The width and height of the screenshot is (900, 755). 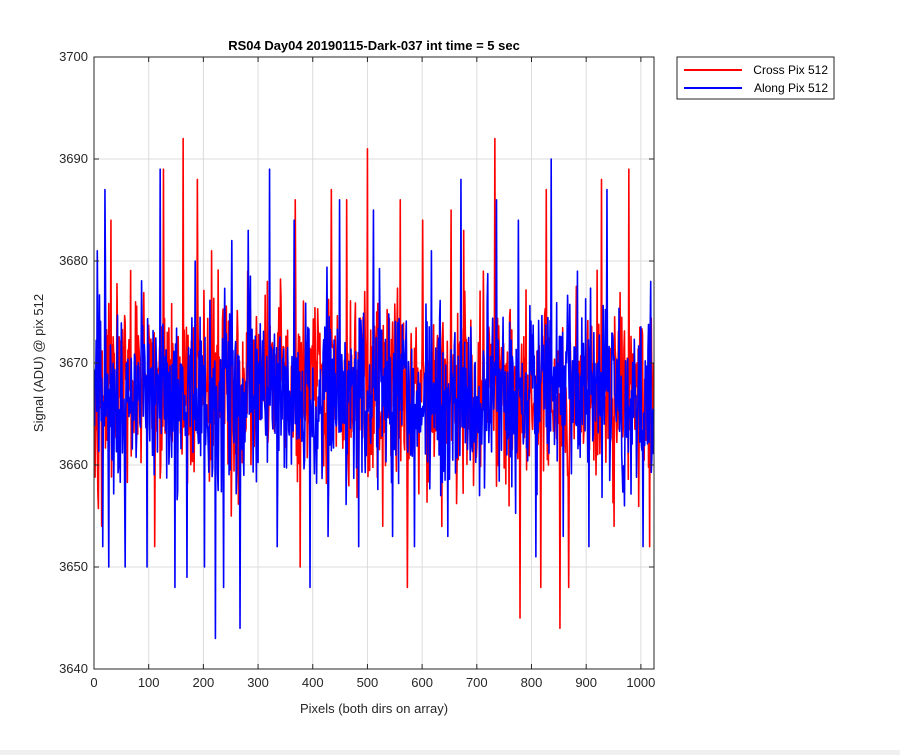 I want to click on legend-label-along: Along Pix 512, so click(x=791, y=88).